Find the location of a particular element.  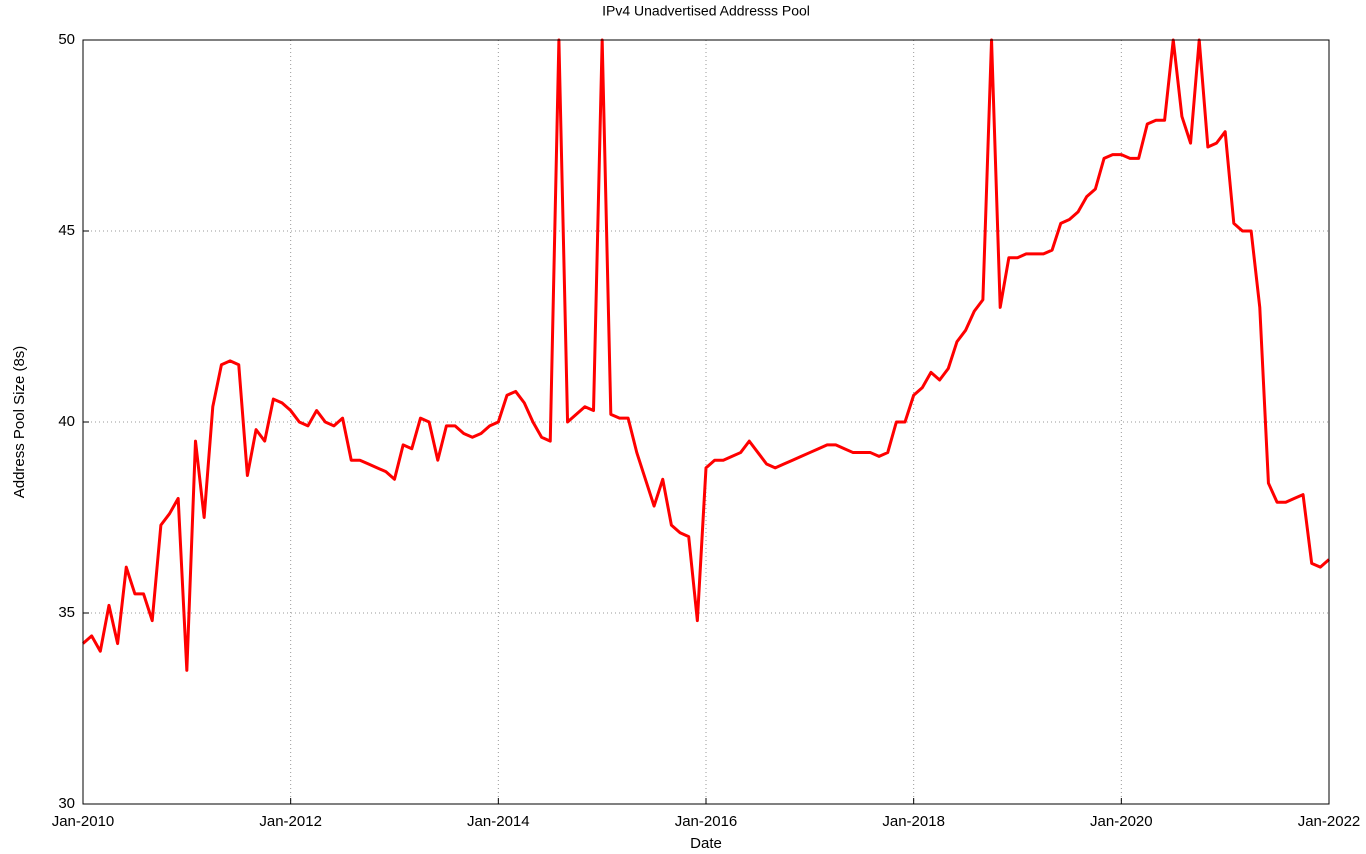

y-tick-label: 50 is located at coordinates (66, 39).